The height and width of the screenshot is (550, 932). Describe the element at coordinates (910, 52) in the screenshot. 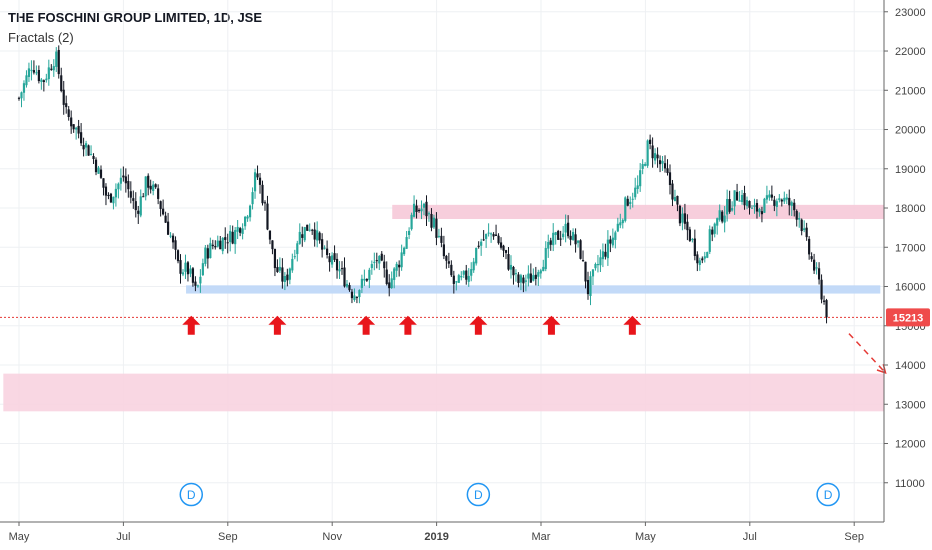

I see `y-tick-label: 22000` at that location.